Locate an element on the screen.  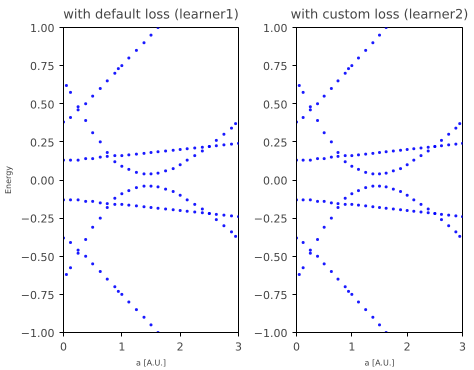
chart-title: with custom loss (learner2) is located at coordinates (379, 15).